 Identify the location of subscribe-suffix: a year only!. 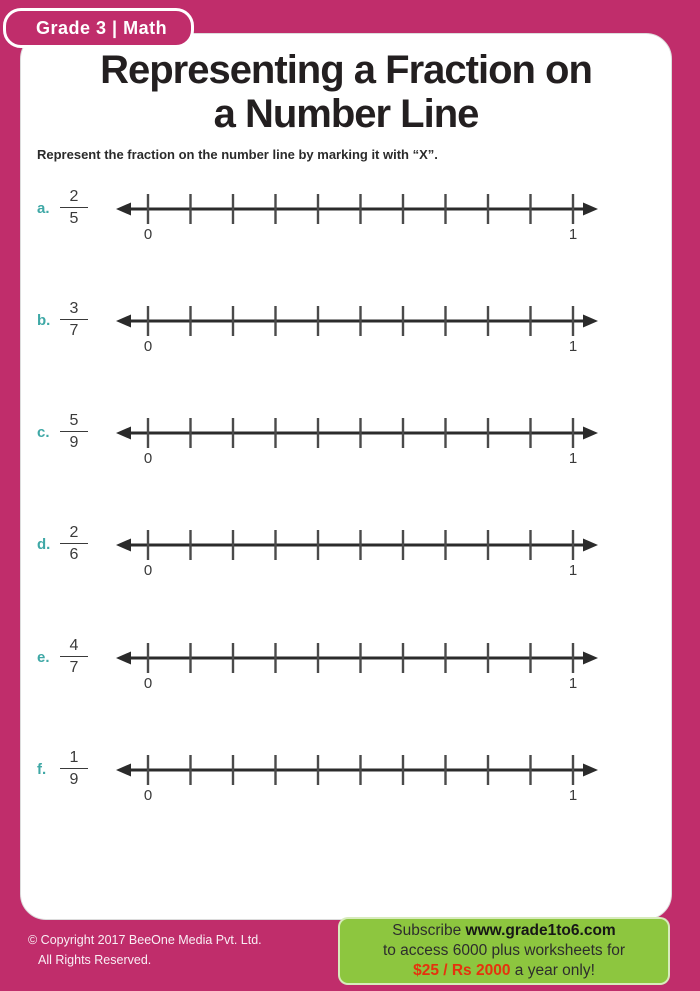
(552, 970).